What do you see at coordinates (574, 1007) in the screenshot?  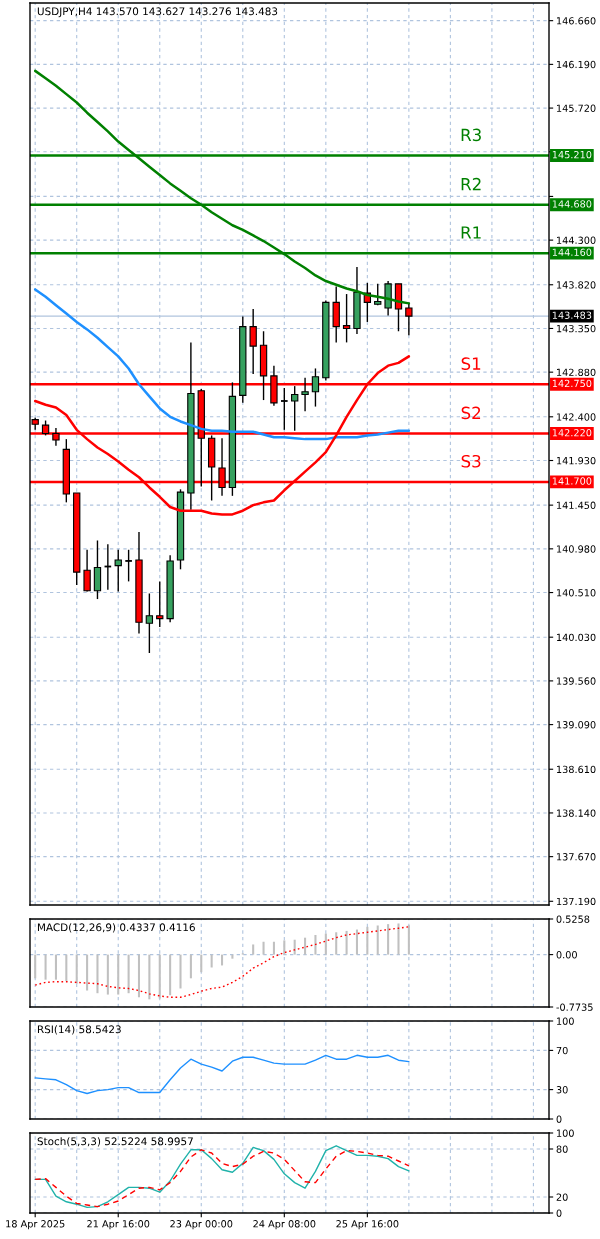 I see `y-tick-label: -0.7735` at bounding box center [574, 1007].